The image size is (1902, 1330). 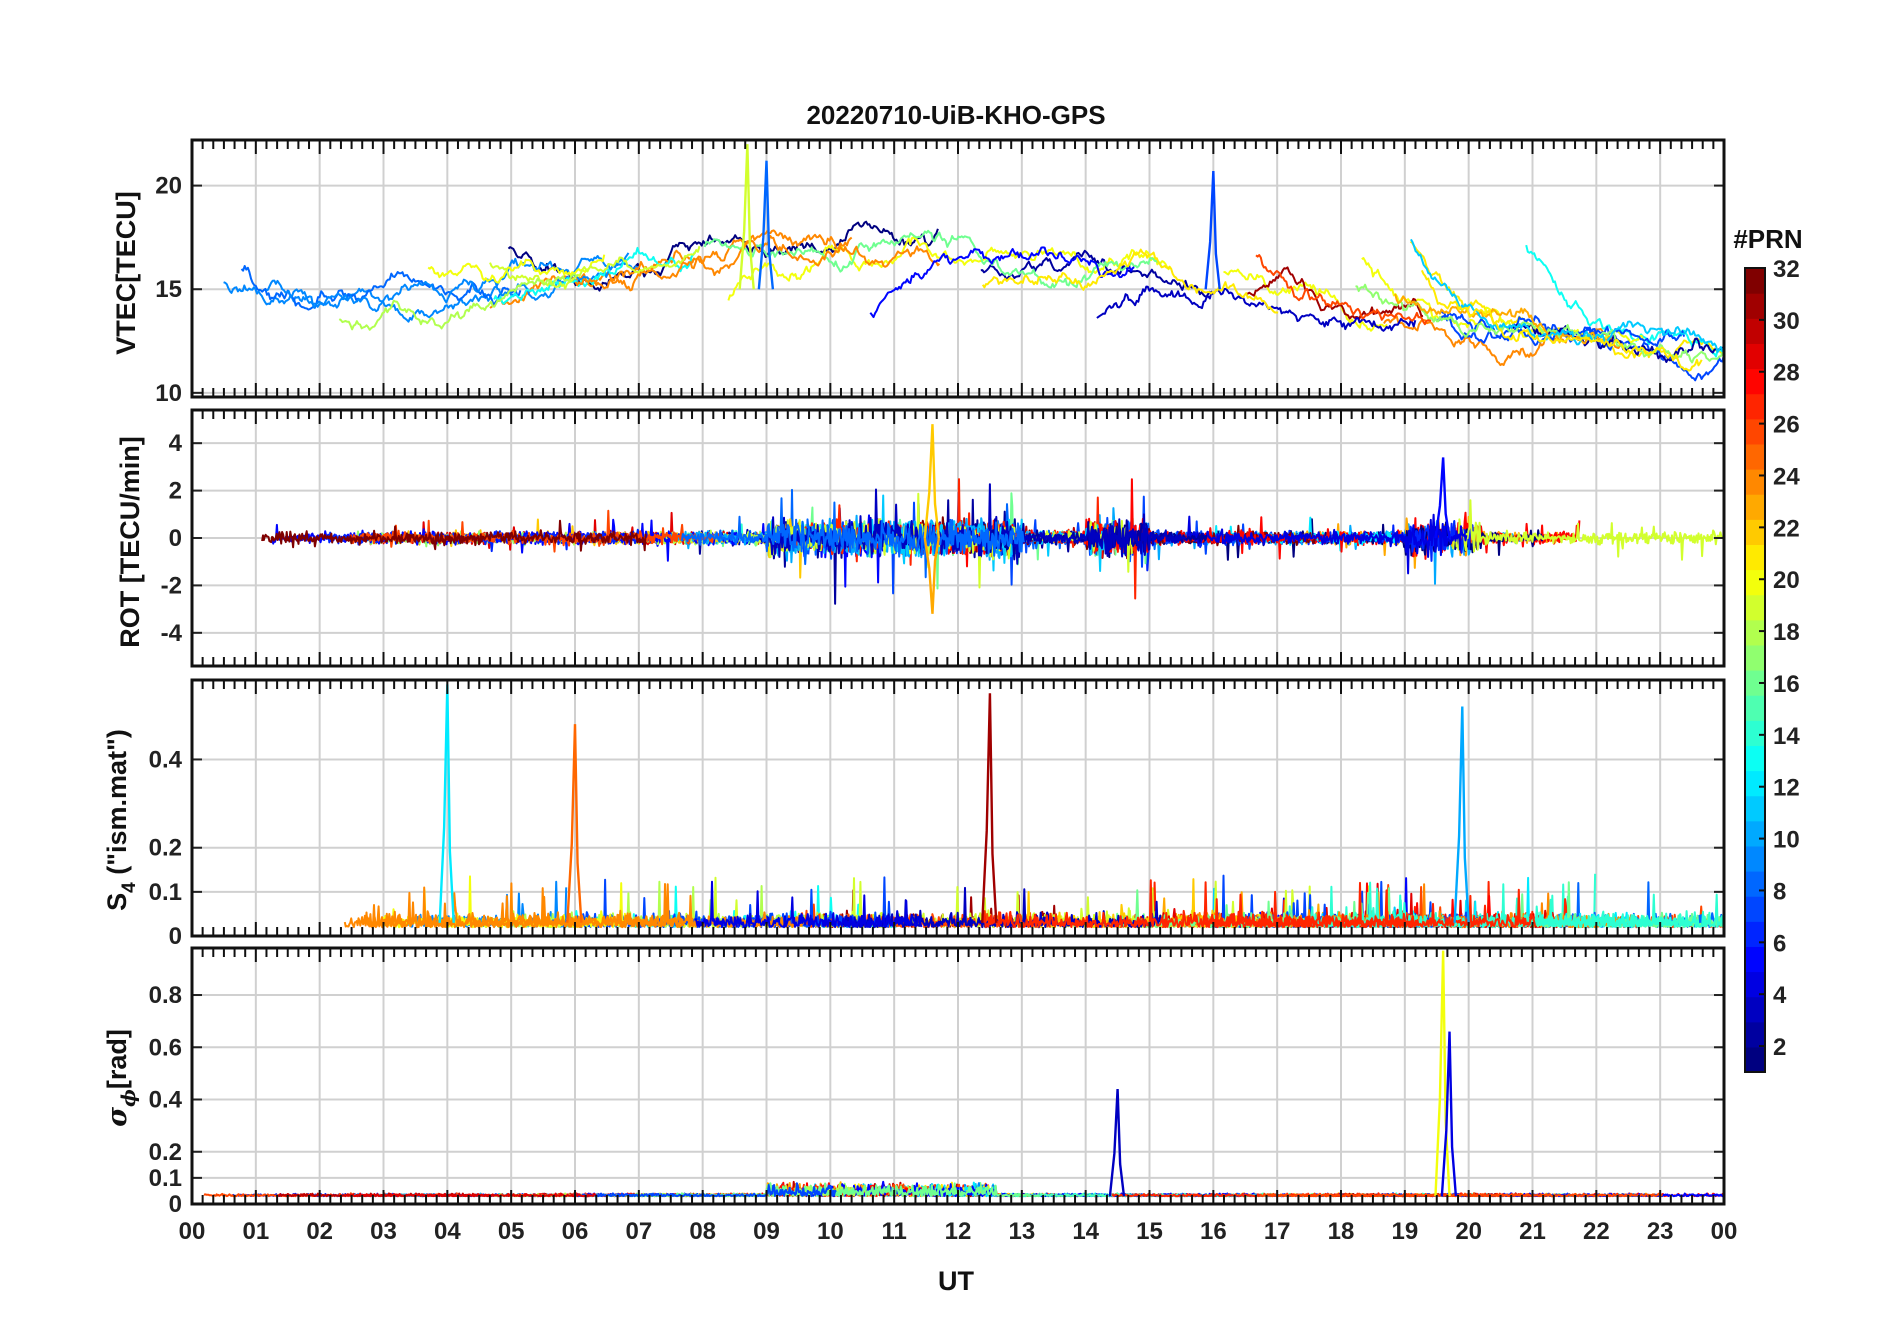 What do you see at coordinates (255, 1231) in the screenshot?
I see `x-tick-label: 01` at bounding box center [255, 1231].